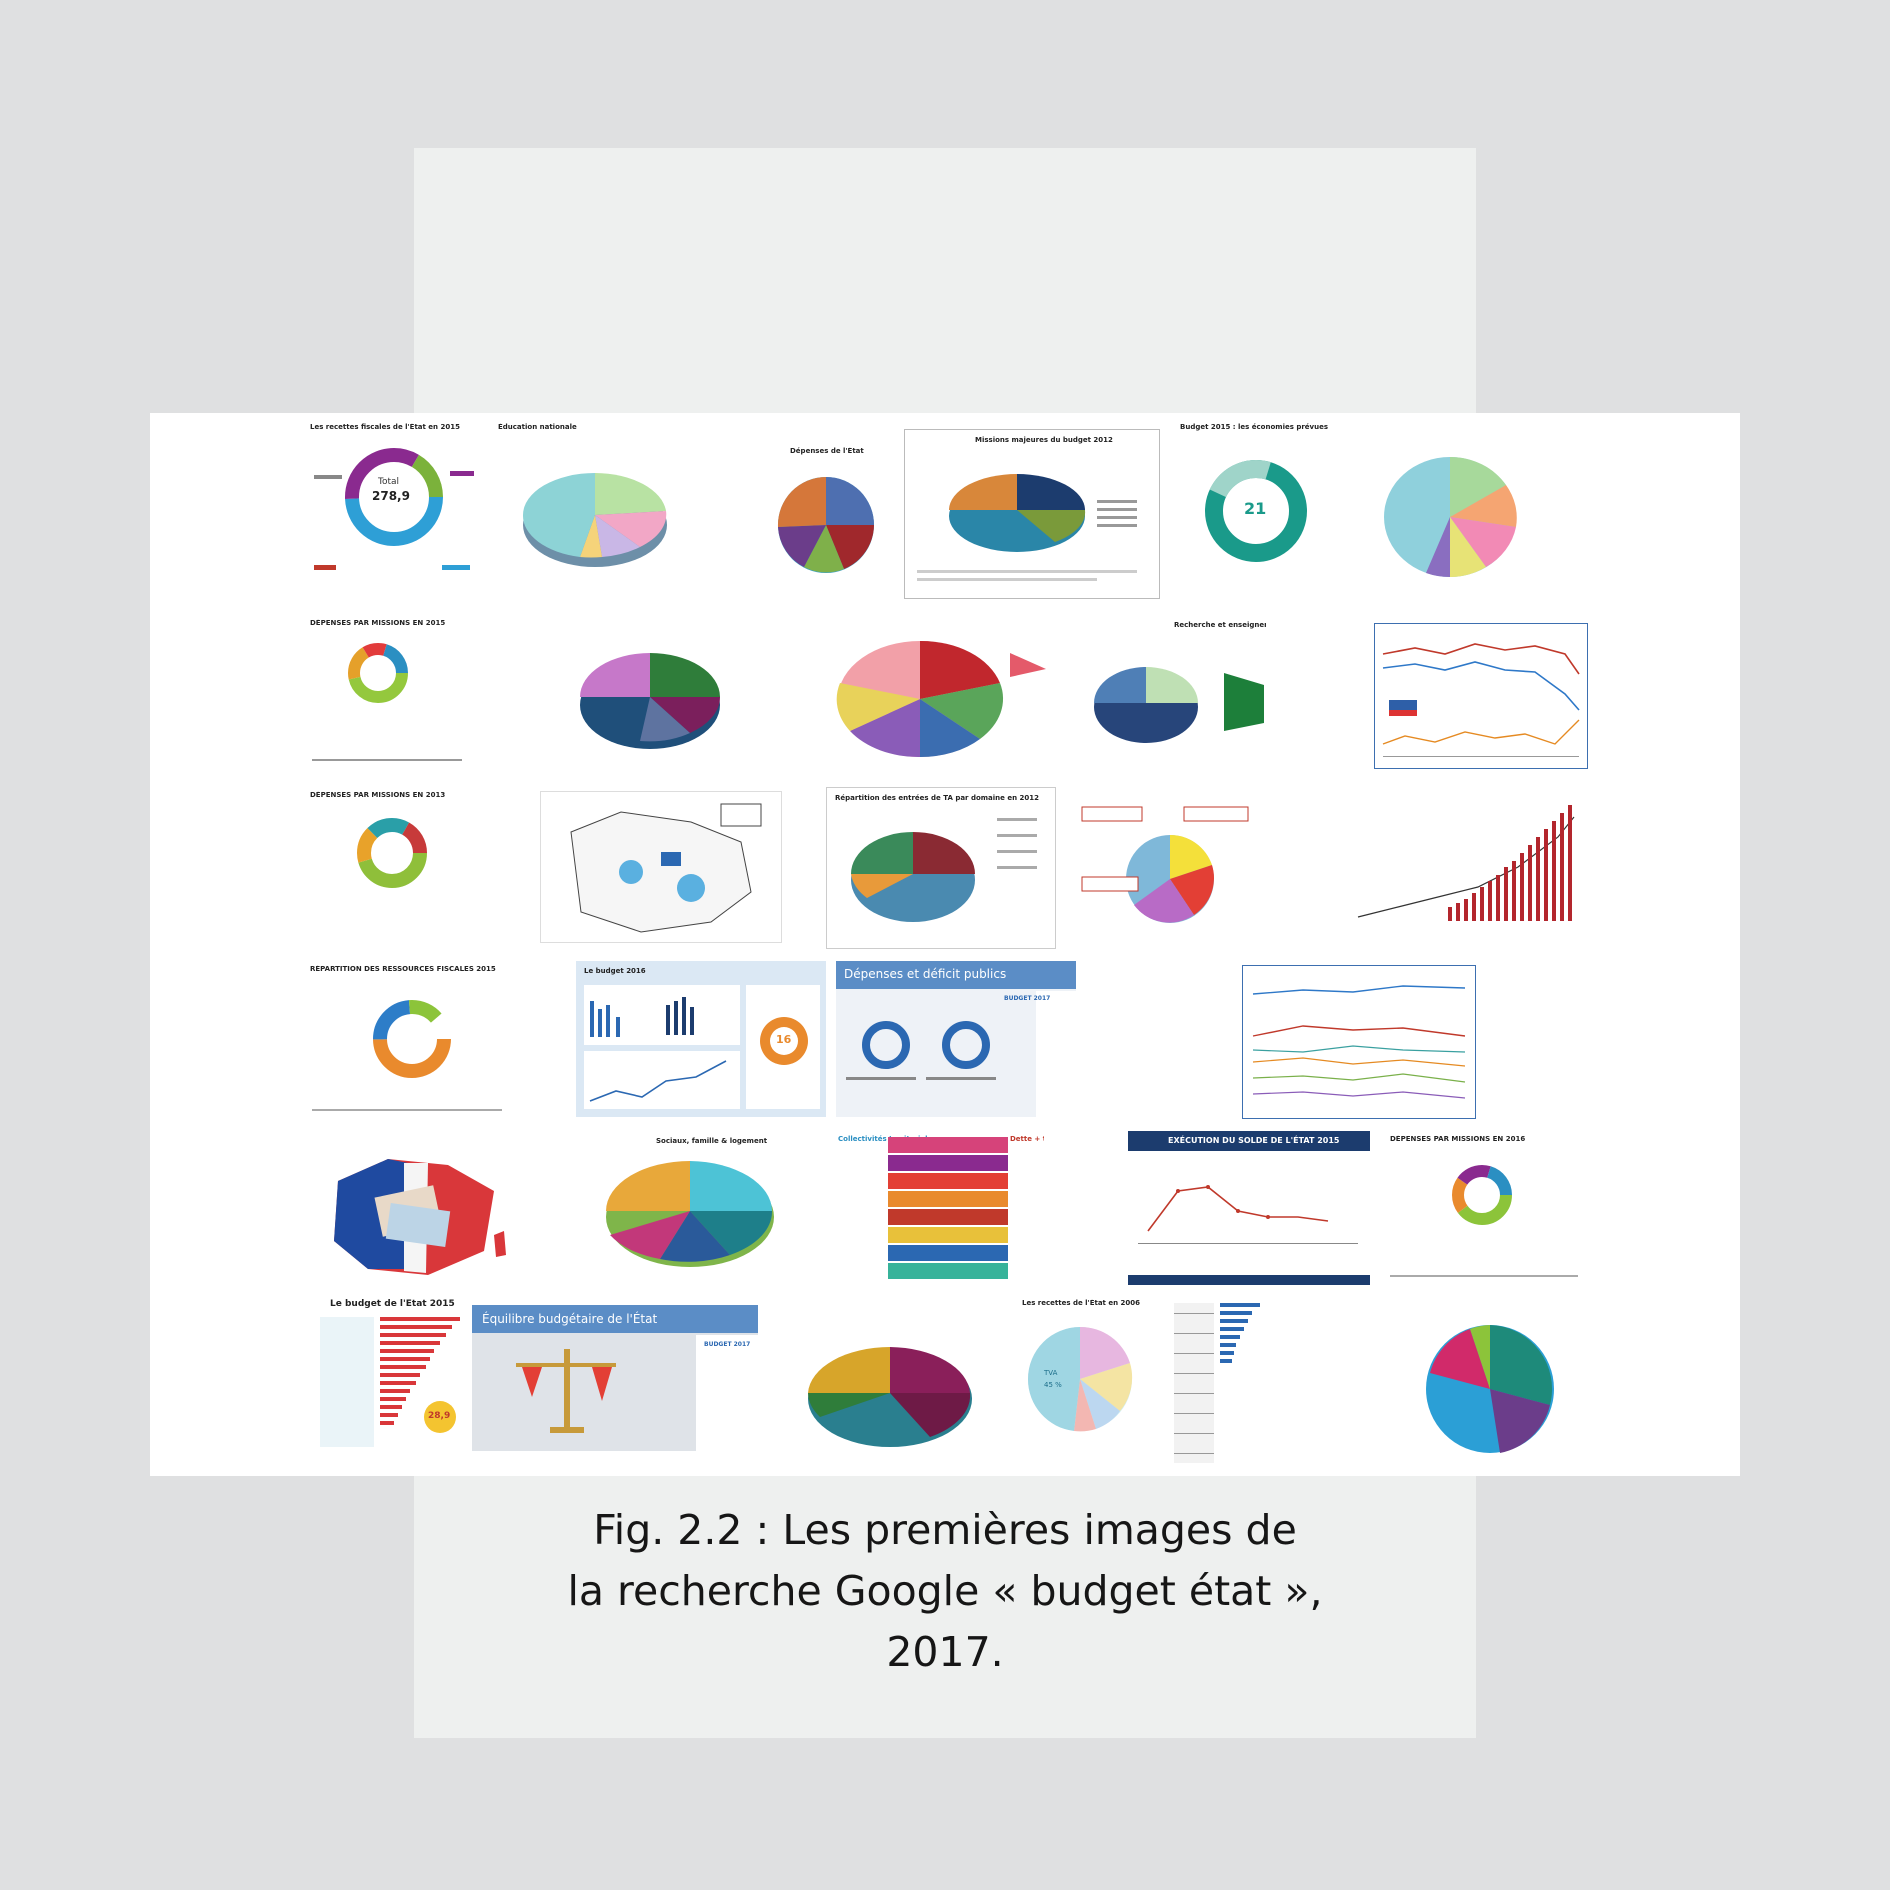 The width and height of the screenshot is (1890, 1890). Describe the element at coordinates (396, 693) in the screenshot. I see `thumbnail-depenses-missions-2015: DÉPENSES PAR MISSIONS EN 2015` at that location.